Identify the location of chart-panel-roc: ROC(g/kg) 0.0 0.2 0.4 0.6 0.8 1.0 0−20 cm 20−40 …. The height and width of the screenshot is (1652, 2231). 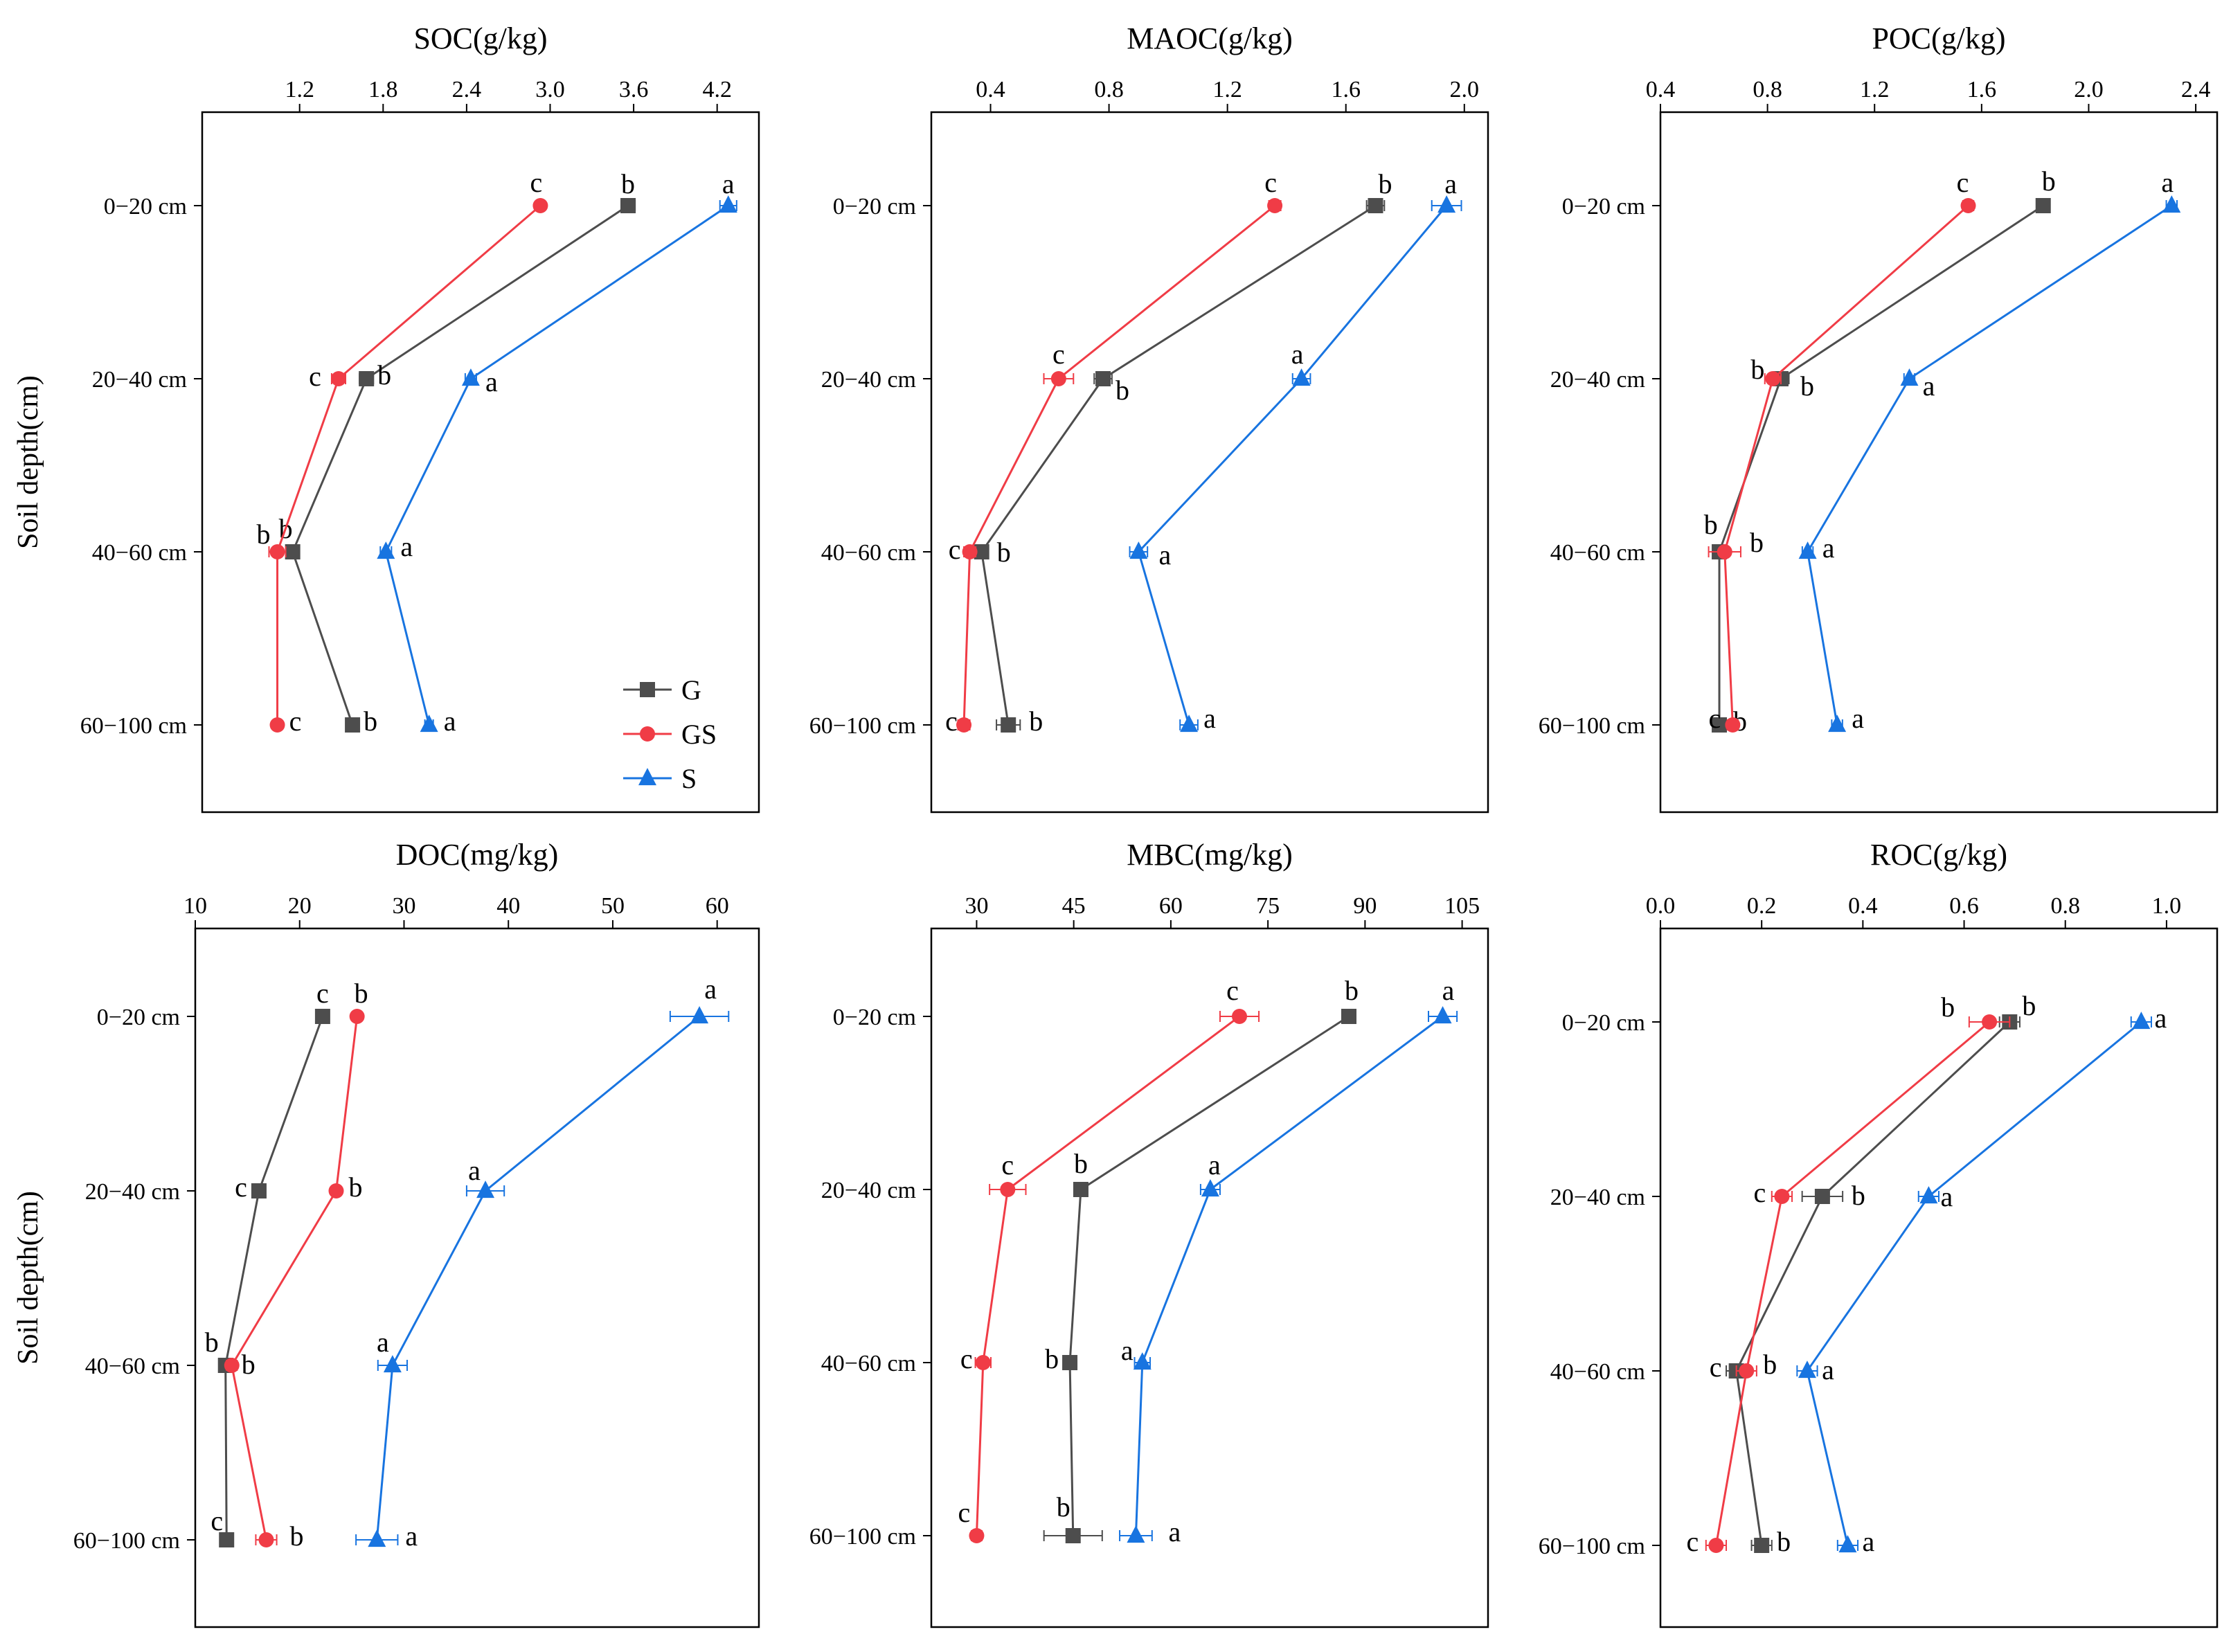
(1879, 1233).